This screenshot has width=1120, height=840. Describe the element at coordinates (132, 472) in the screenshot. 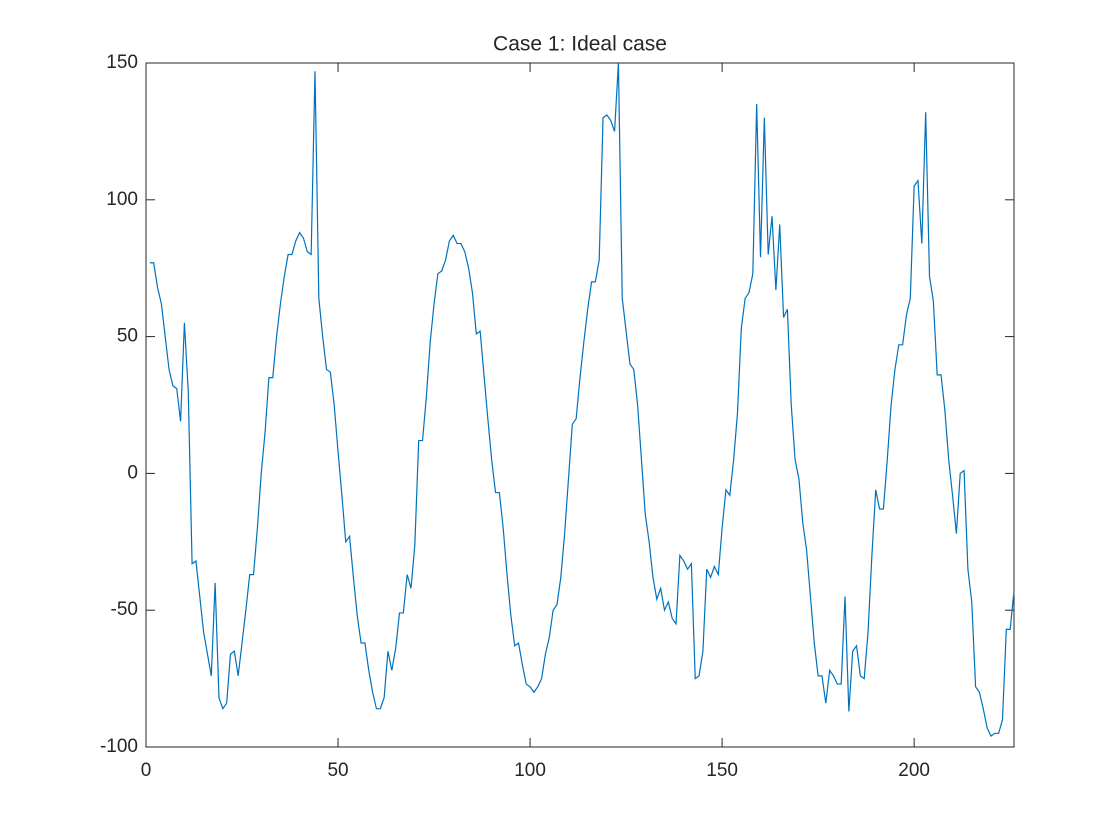

I see `y-tick-label: 0` at that location.